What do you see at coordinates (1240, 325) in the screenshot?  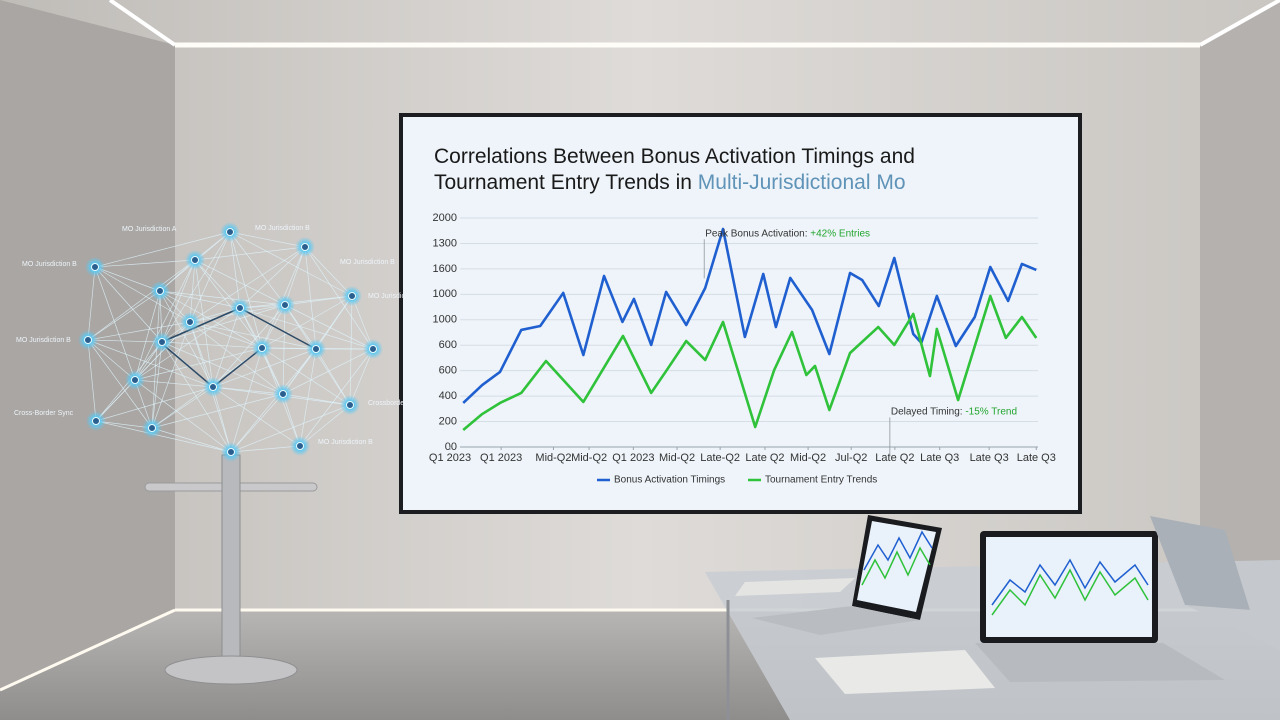 I see `right-wall` at bounding box center [1240, 325].